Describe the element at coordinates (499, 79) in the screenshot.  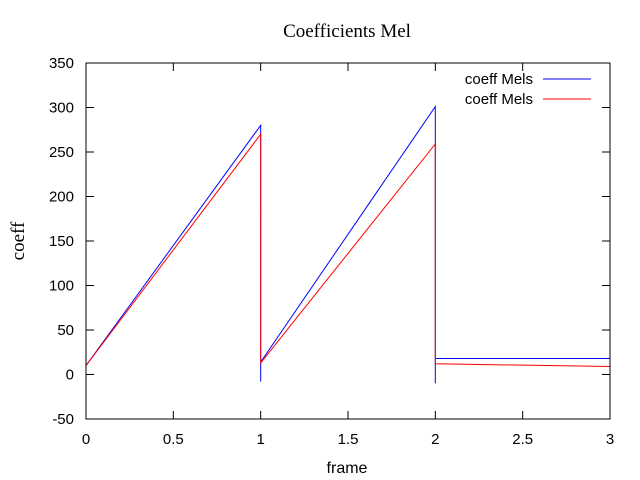
I see `legend-label-1: coeff Mels` at that location.